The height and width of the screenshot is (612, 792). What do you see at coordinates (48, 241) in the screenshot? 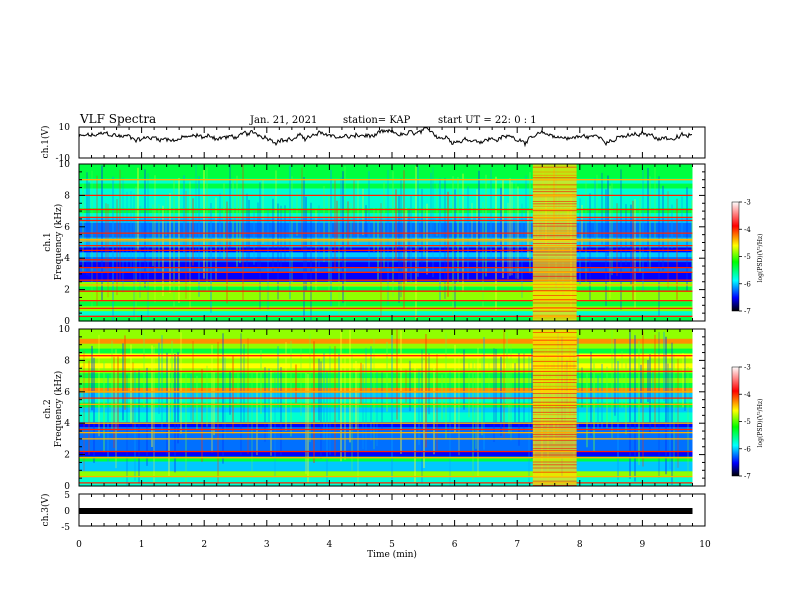
I see `ch1-spectrogram-ylabel: ch.1` at bounding box center [48, 241].